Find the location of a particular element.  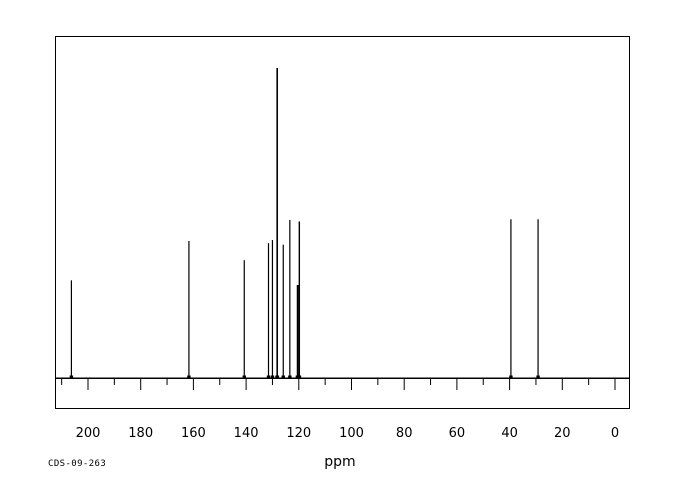

x-axis-title: ppm is located at coordinates (339, 462).